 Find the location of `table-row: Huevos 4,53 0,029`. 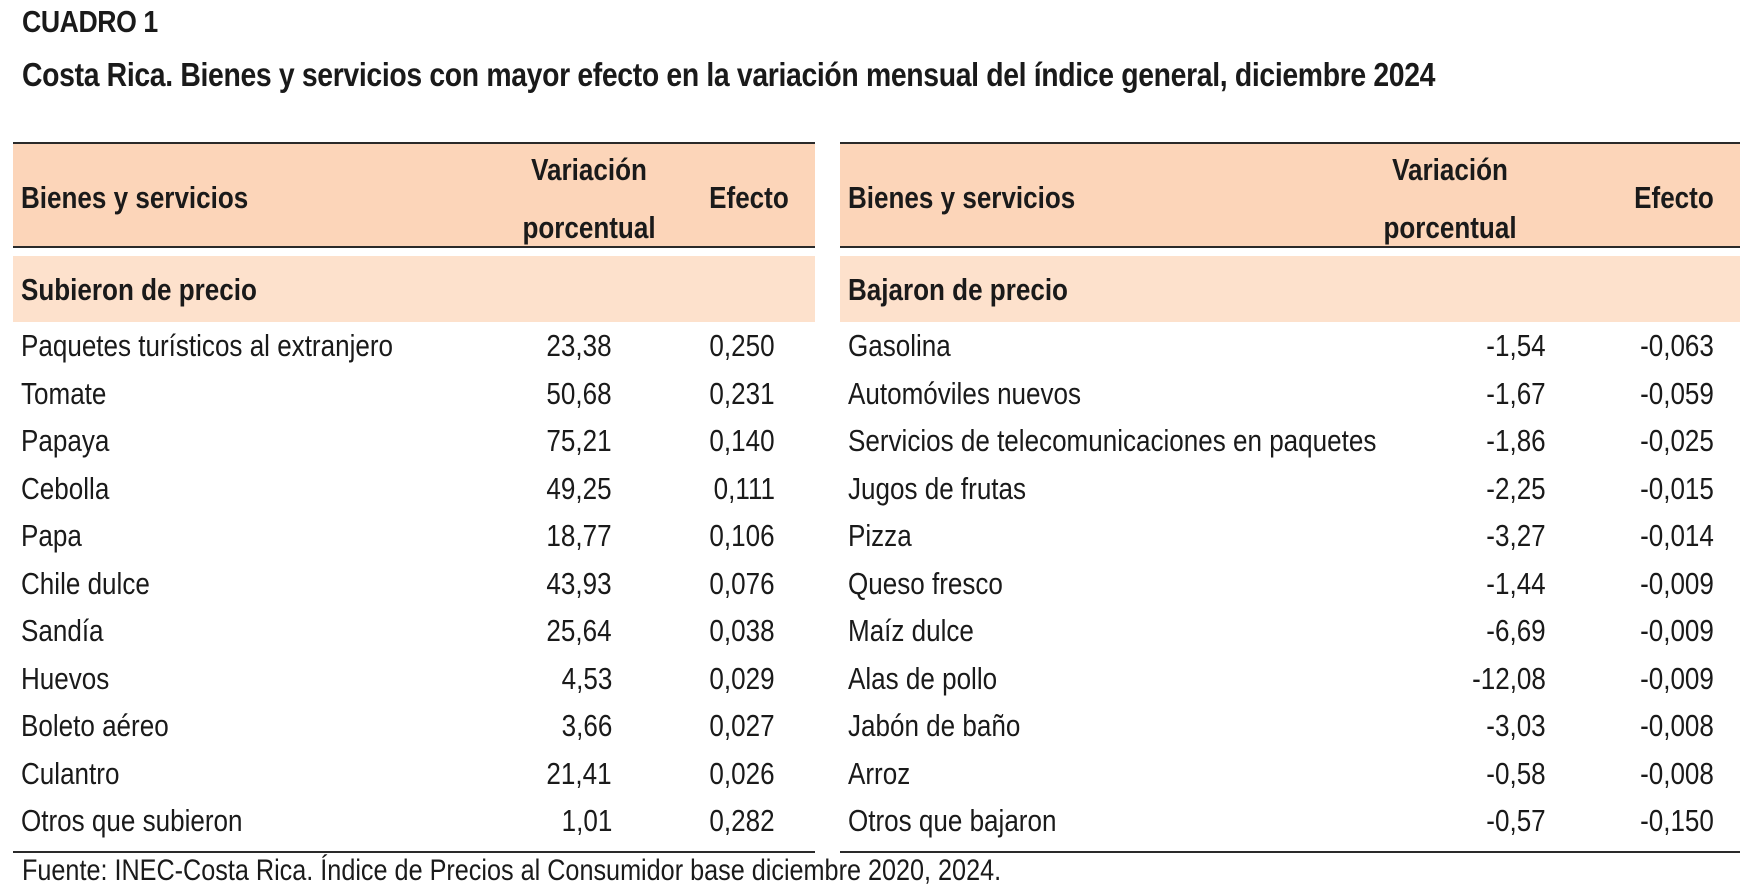

table-row: Huevos 4,53 0,029 is located at coordinates (414, 679).